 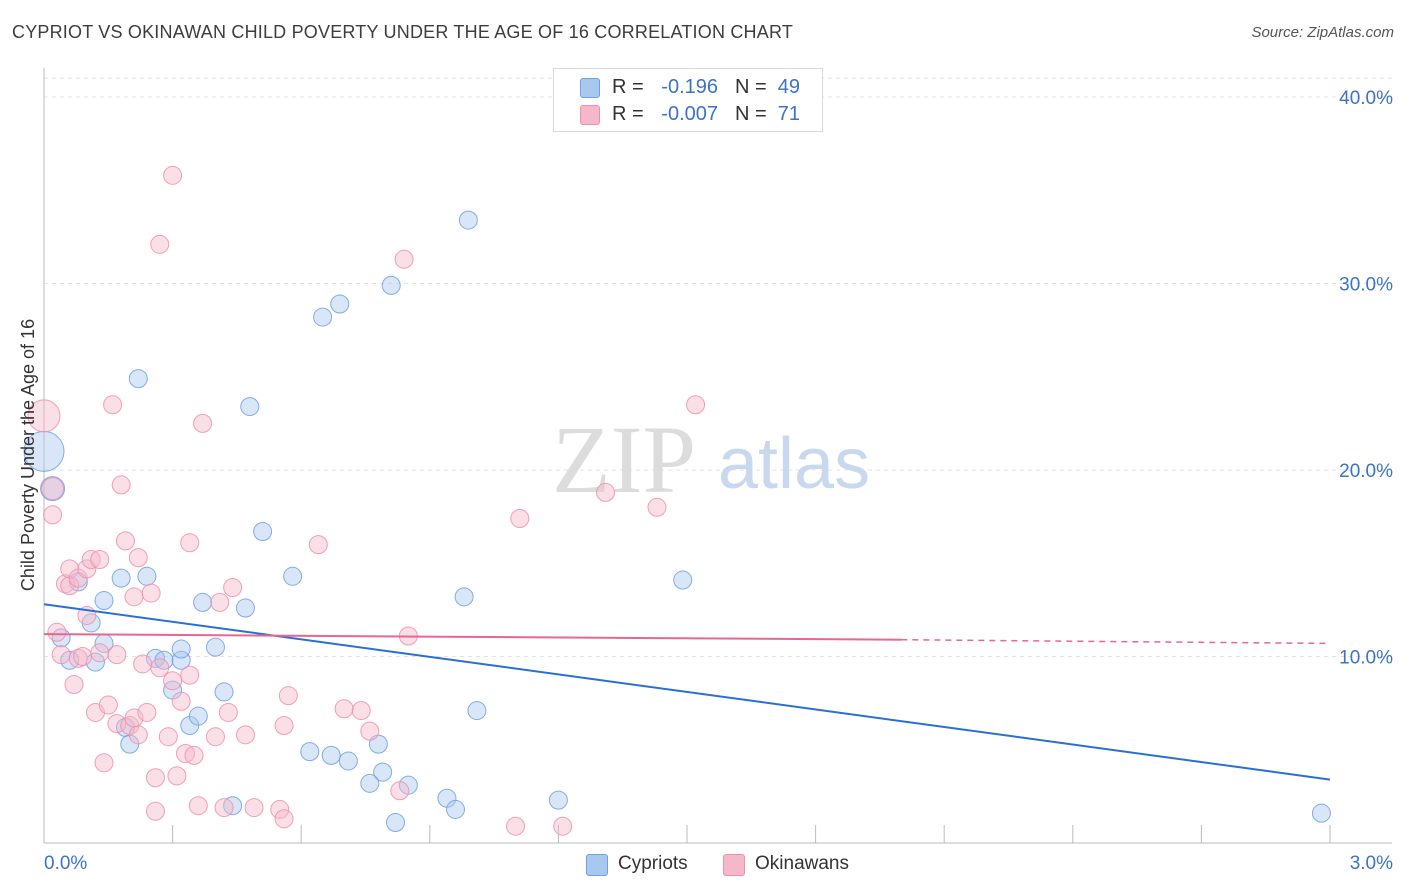 I want to click on legend-row-cypriots: R = -0.196 N = 49, so click(x=688, y=88).